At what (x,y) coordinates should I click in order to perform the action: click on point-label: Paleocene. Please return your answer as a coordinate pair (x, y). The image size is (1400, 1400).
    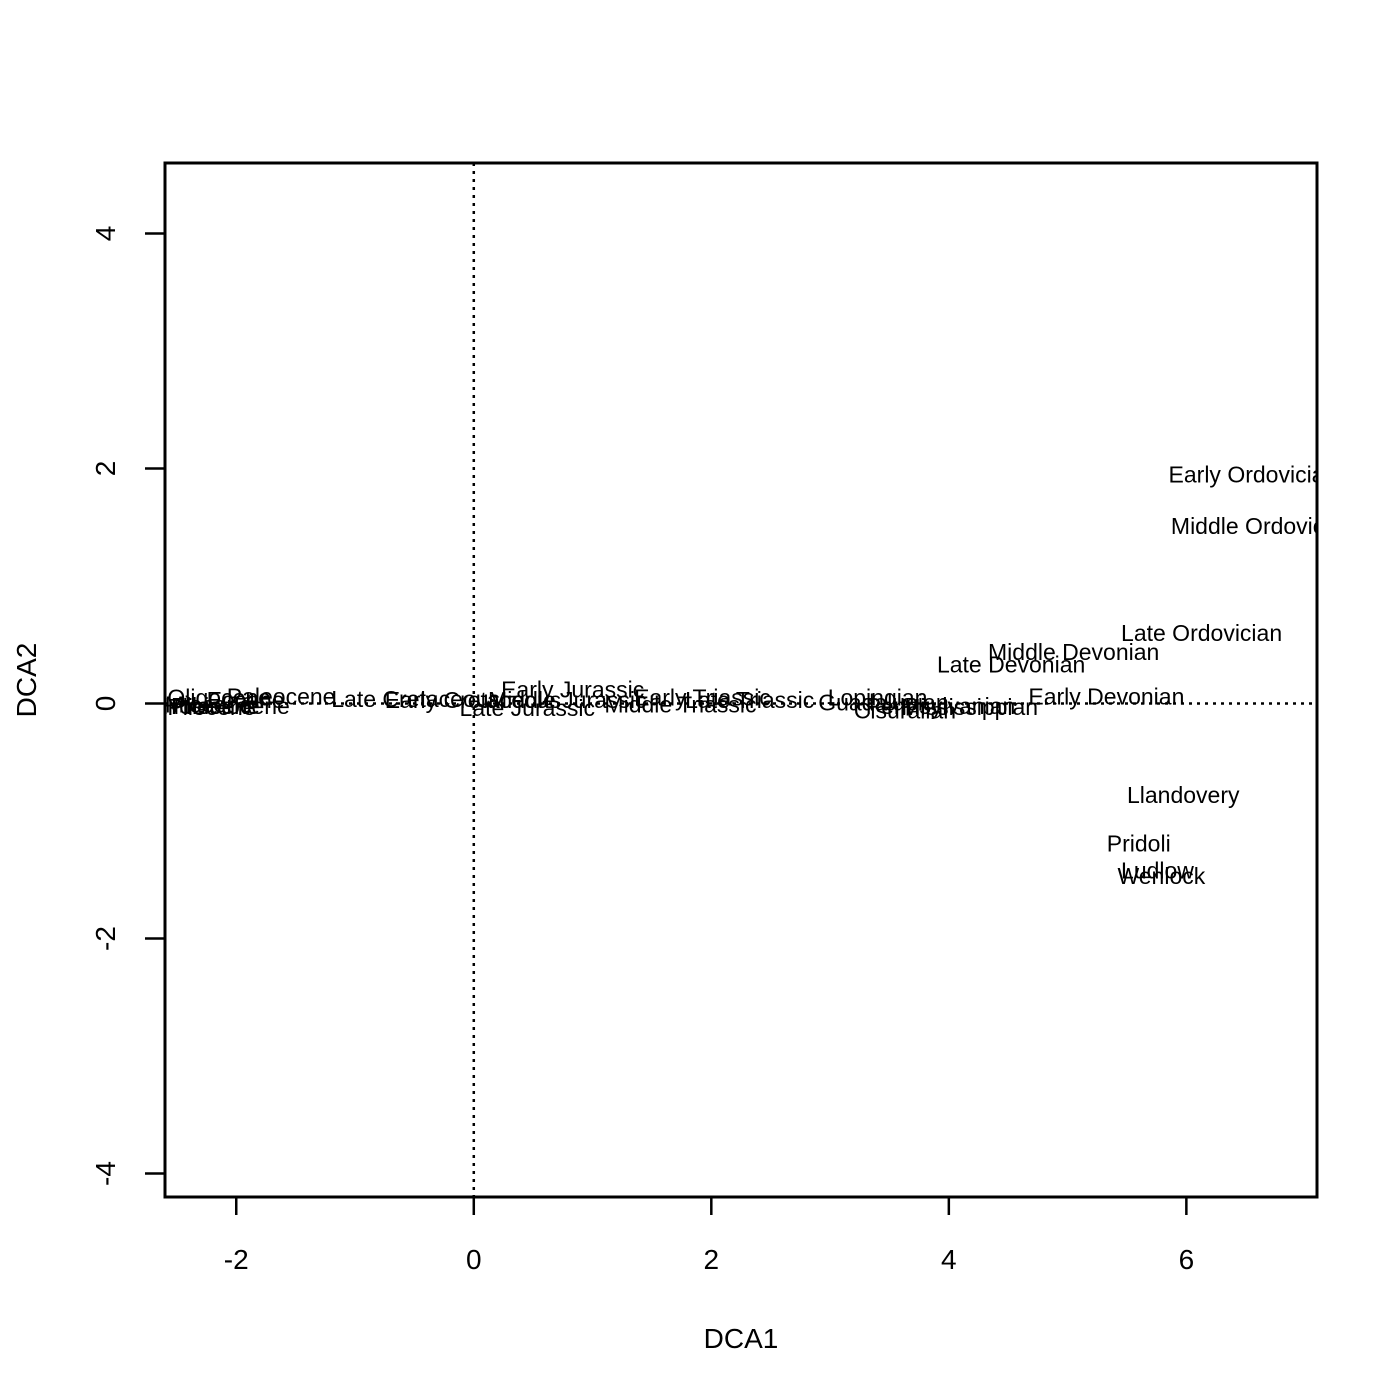
    Looking at the image, I should click on (281, 696).